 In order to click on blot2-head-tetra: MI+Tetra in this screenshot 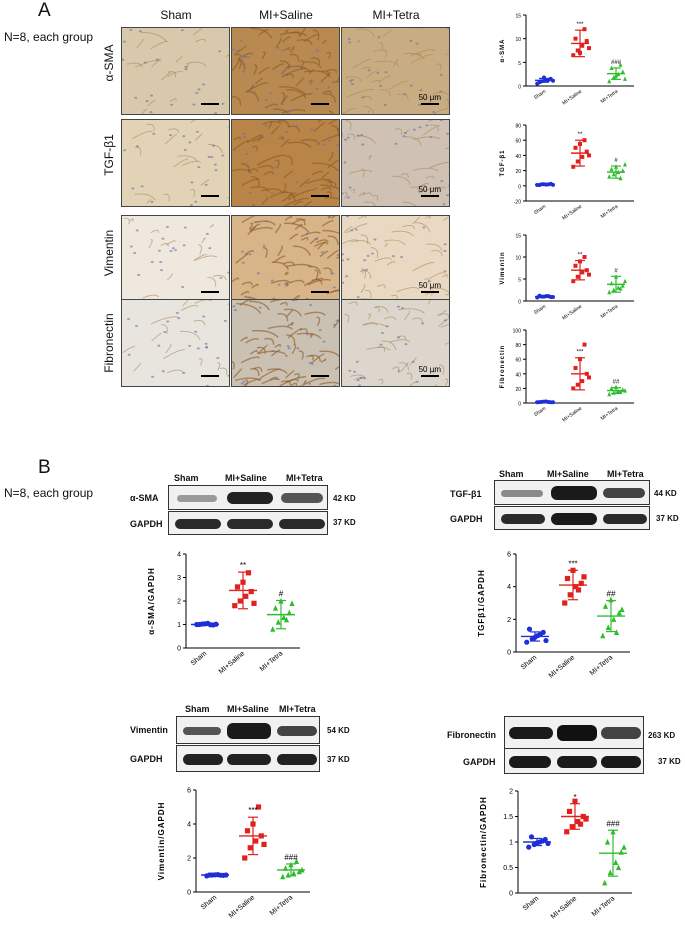, I will do `click(625, 474)`.